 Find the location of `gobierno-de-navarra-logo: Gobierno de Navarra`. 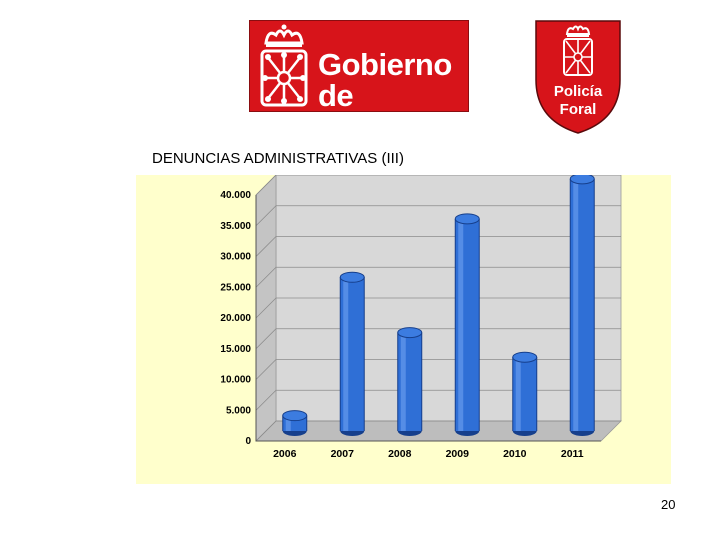

gobierno-de-navarra-logo: Gobierno de Navarra is located at coordinates (359, 81).